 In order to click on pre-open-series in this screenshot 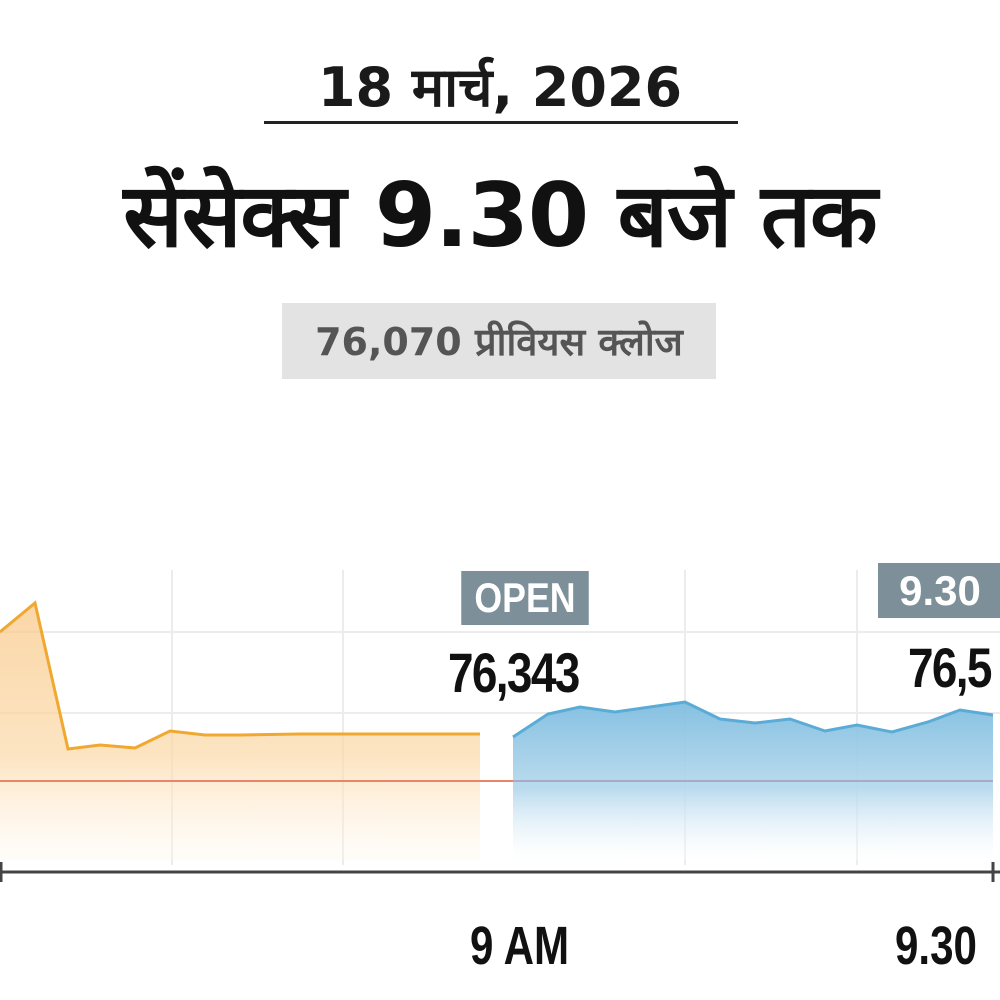, I will do `click(240, 730)`.